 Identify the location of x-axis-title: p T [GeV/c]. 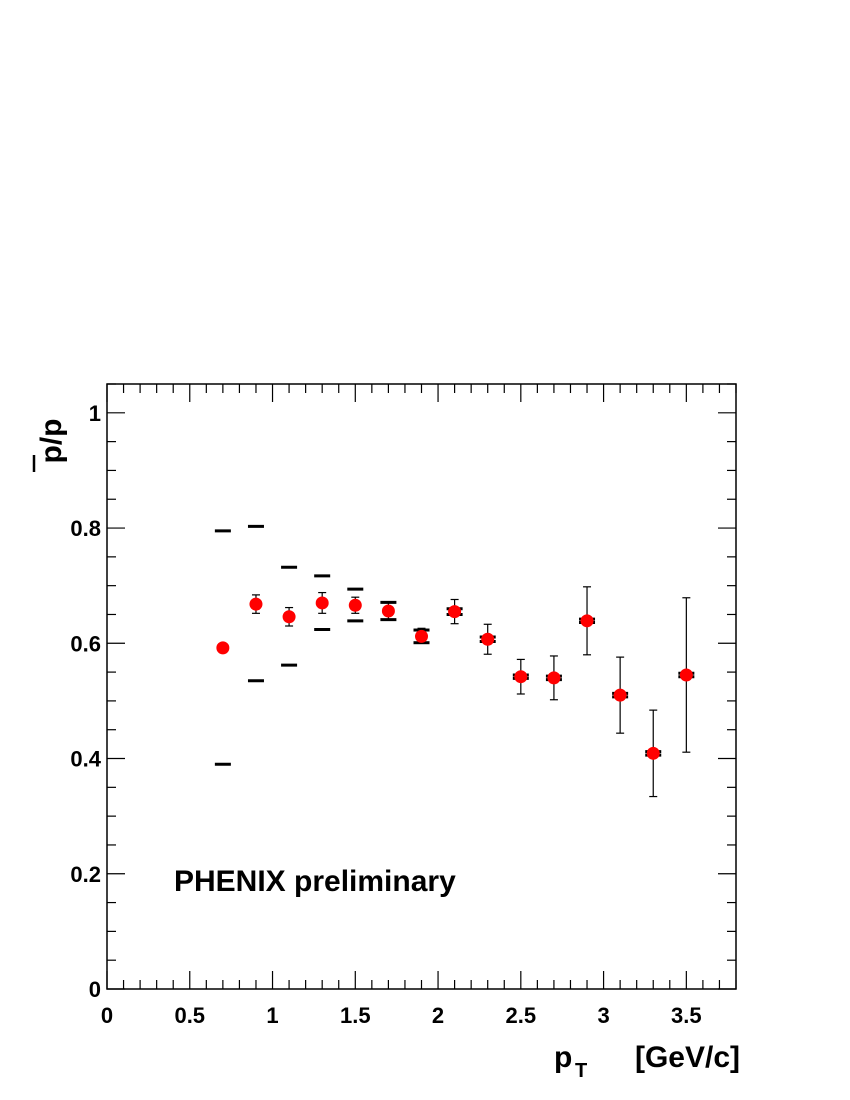
(647, 1061).